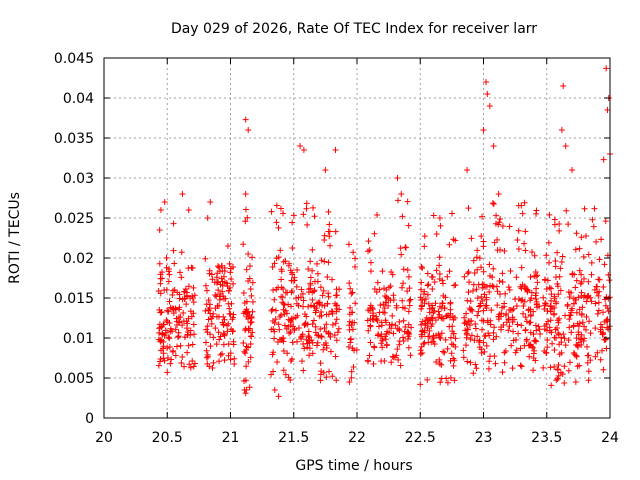 Image resolution: width=640 pixels, height=480 pixels. Describe the element at coordinates (484, 438) in the screenshot. I see `x-tick-label: 23` at that location.